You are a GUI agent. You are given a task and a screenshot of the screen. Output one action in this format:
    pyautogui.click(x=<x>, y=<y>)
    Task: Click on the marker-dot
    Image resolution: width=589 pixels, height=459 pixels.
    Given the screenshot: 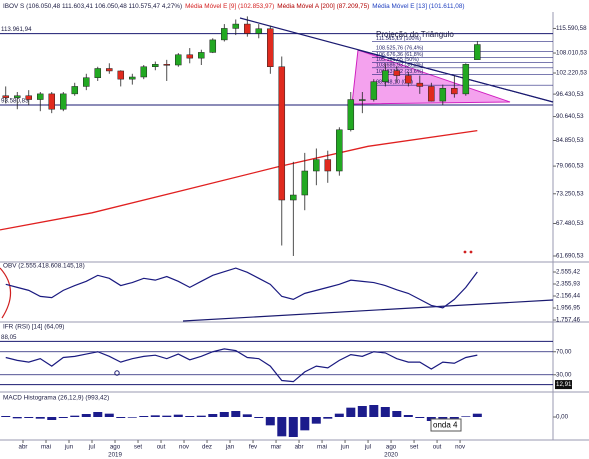 What is the action you would take?
    pyautogui.click(x=471, y=252)
    